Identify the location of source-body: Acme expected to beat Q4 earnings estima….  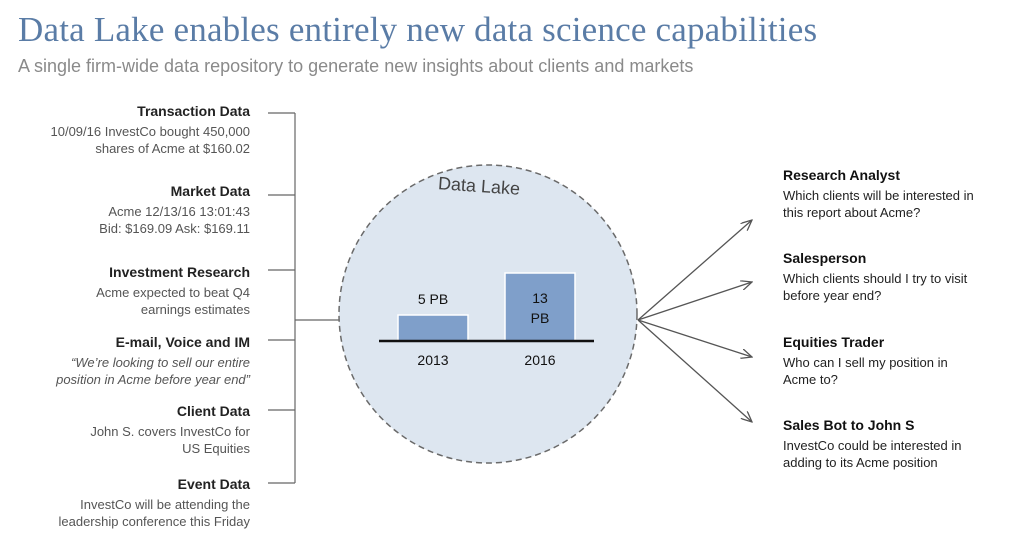
(173, 301).